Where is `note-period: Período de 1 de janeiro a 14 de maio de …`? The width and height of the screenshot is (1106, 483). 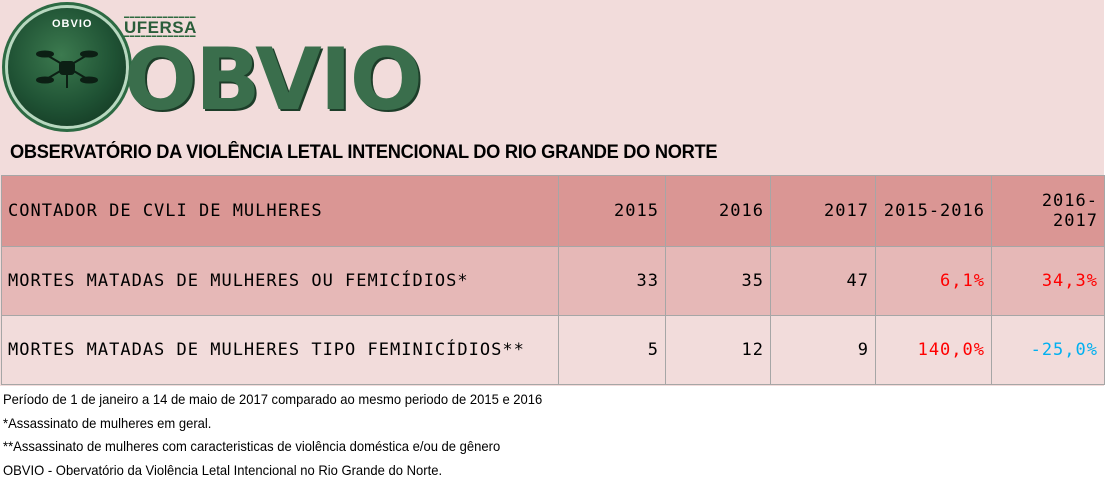 note-period: Período de 1 de janeiro a 14 de maio de … is located at coordinates (273, 399).